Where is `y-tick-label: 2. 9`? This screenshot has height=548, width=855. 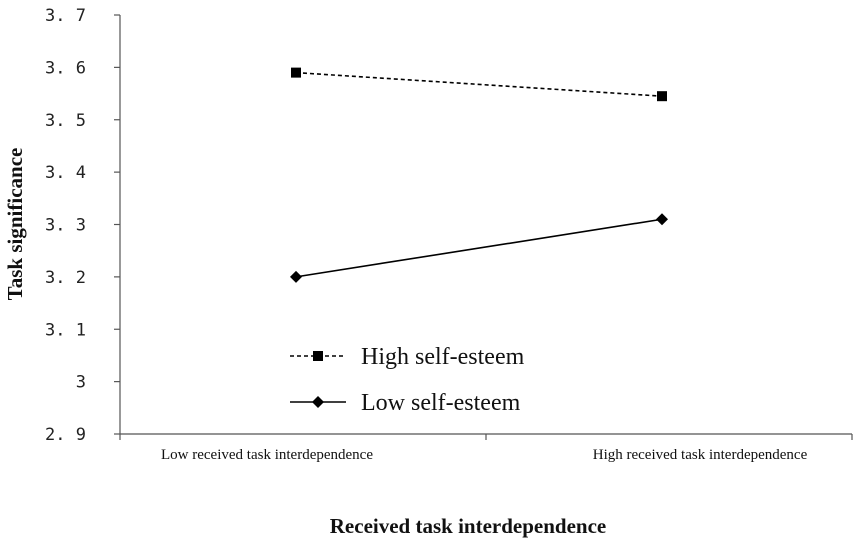
y-tick-label: 2. 9 is located at coordinates (65, 435).